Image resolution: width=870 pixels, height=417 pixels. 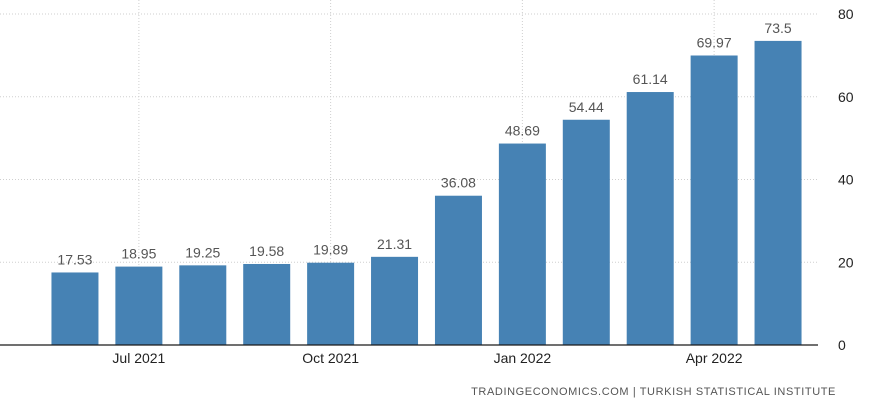 What do you see at coordinates (846, 14) in the screenshot?
I see `y-tick-label: 80` at bounding box center [846, 14].